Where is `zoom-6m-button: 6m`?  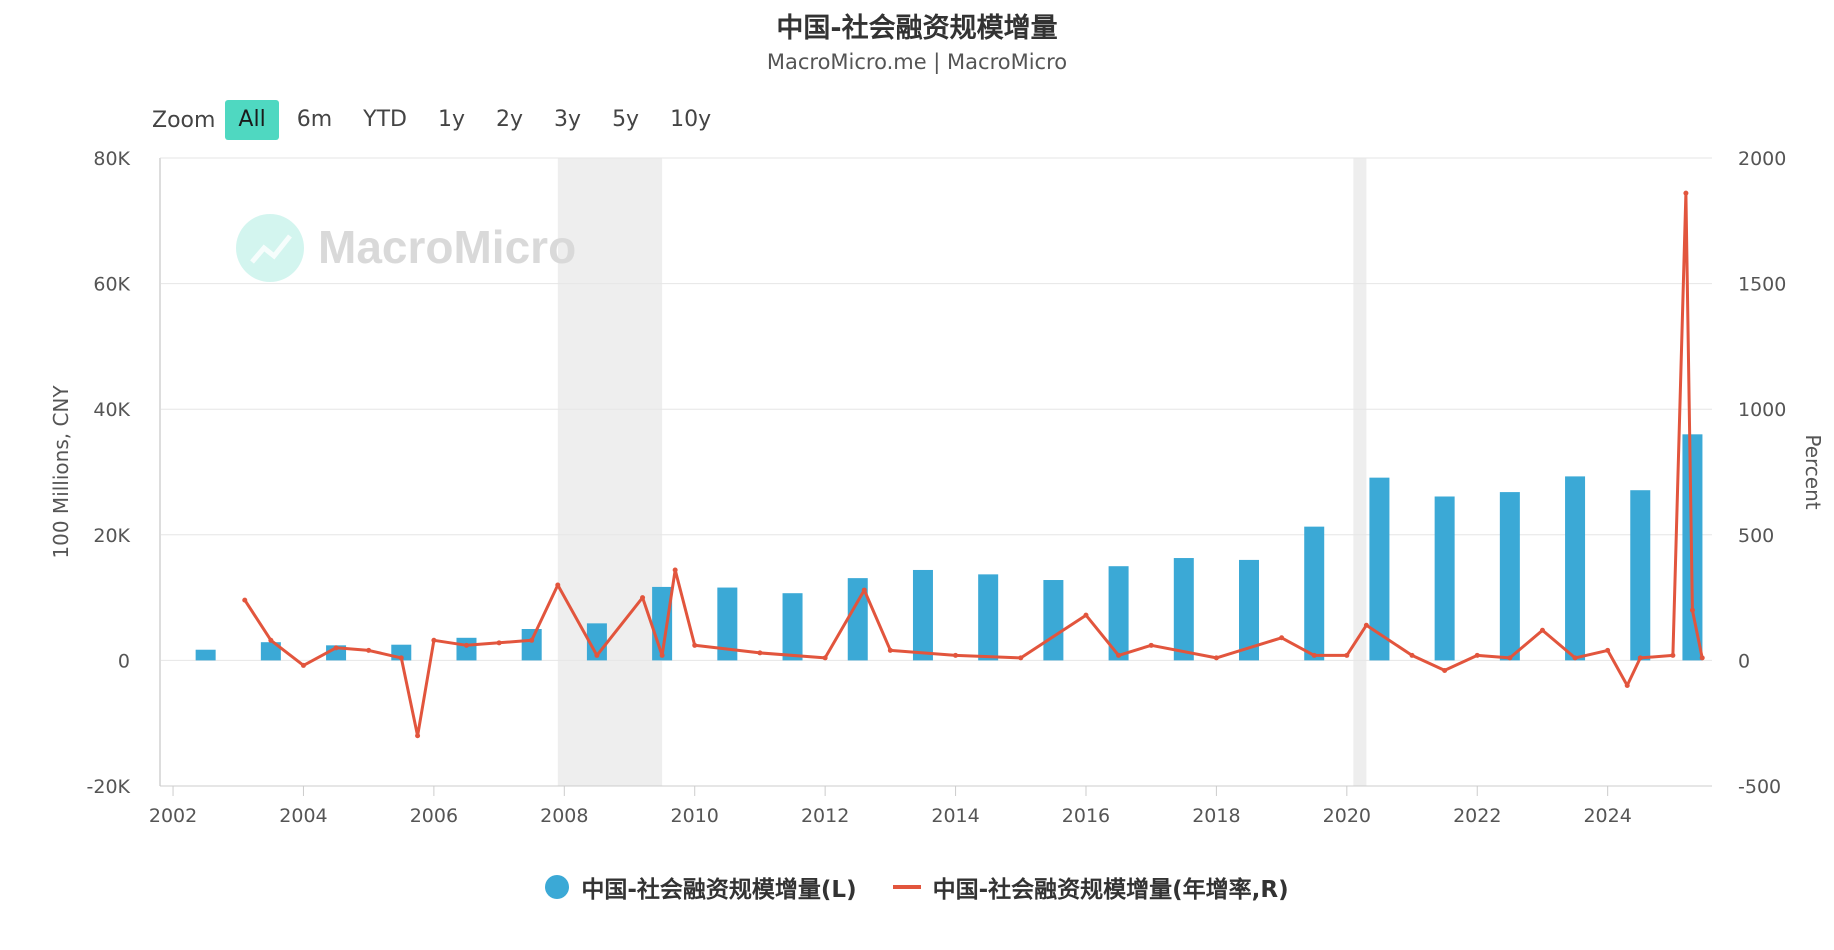
zoom-6m-button: 6m is located at coordinates (314, 119).